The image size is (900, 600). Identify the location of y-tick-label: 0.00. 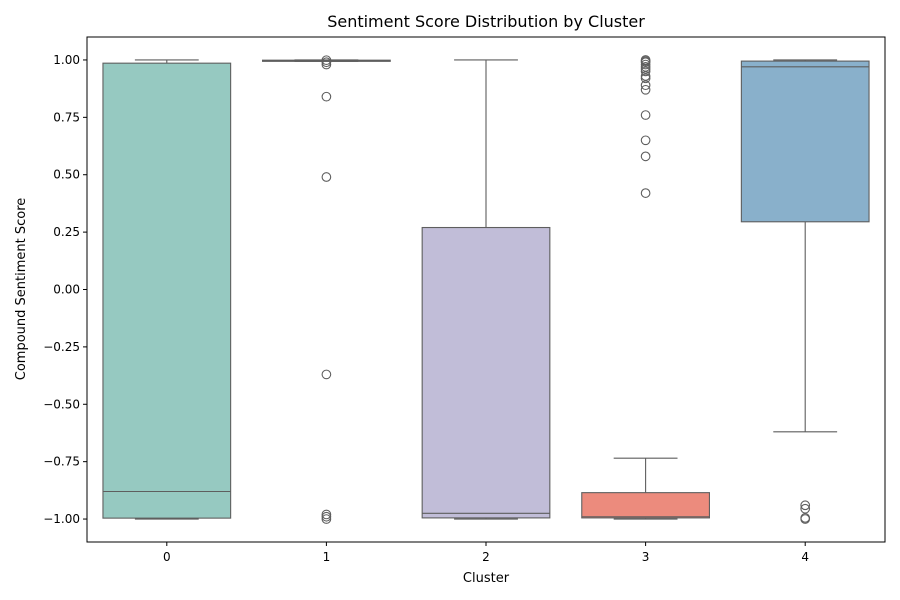
(66, 290).